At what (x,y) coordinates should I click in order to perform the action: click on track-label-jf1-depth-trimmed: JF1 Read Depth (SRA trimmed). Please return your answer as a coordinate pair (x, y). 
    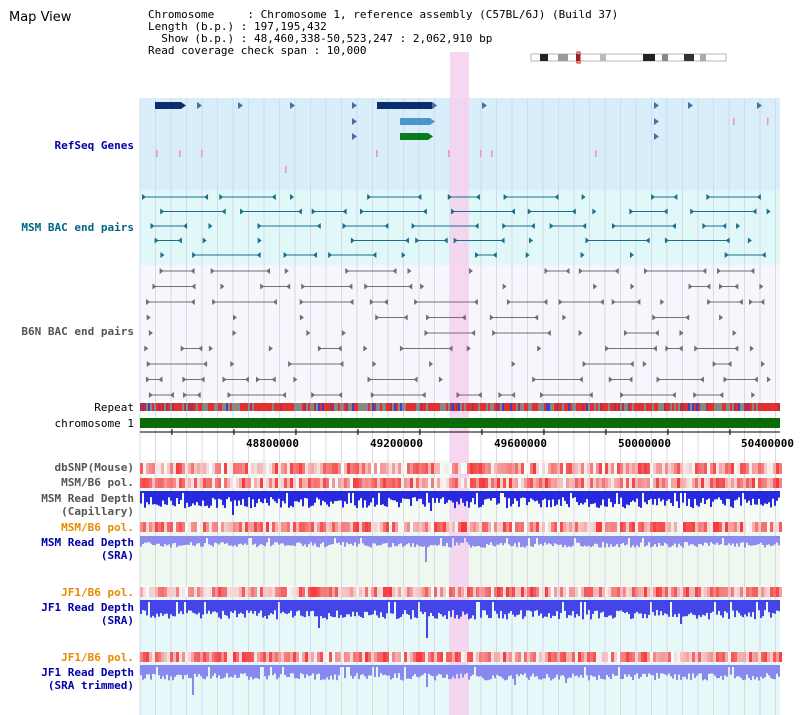
    Looking at the image, I should click on (87, 679).